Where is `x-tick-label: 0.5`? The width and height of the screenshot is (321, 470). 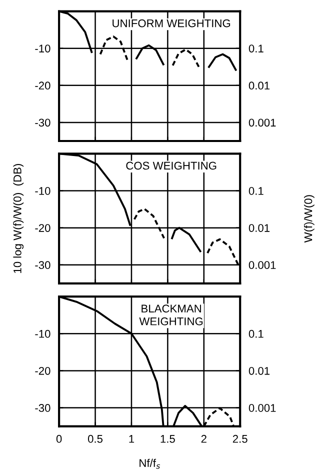 x-tick-label: 0.5 is located at coordinates (95, 438).